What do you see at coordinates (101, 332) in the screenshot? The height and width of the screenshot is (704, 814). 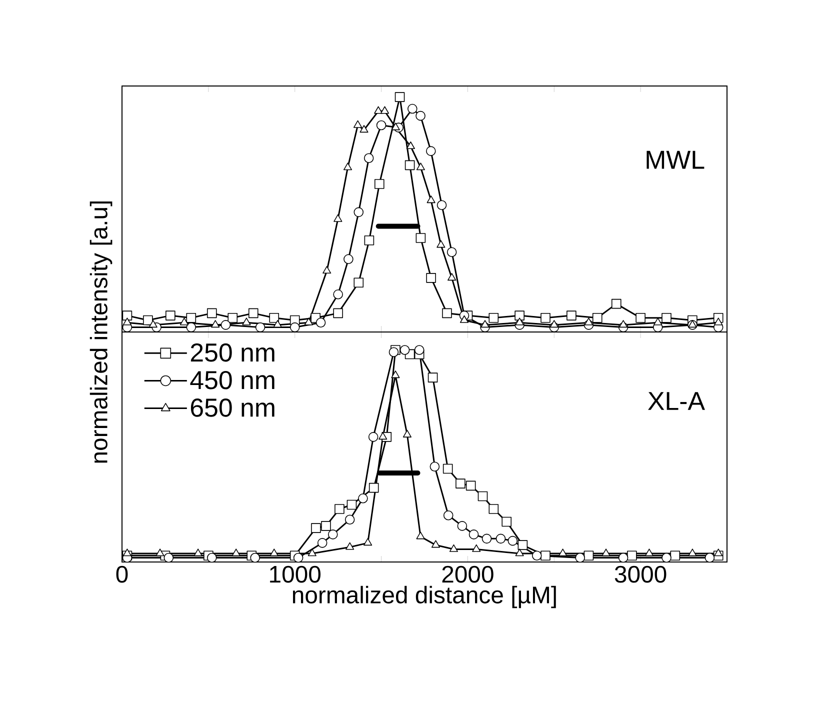 I see `y-axis-title: normalized intensity [a.u]` at bounding box center [101, 332].